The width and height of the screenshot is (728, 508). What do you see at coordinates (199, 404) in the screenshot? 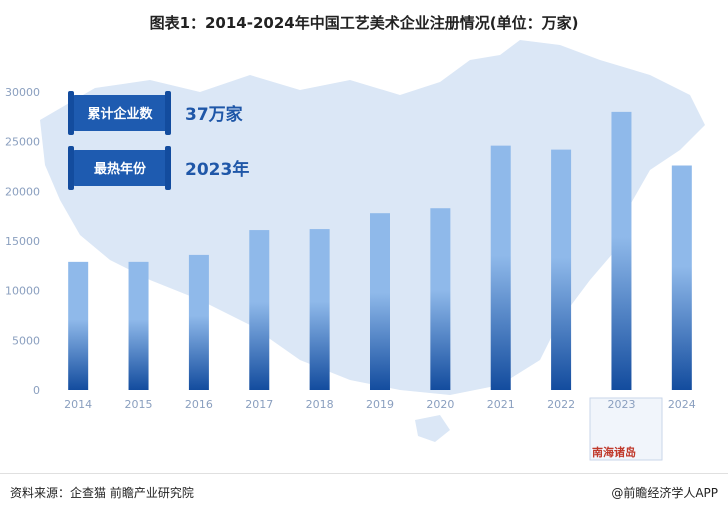
I see `x-tick-label: 2016` at bounding box center [199, 404].